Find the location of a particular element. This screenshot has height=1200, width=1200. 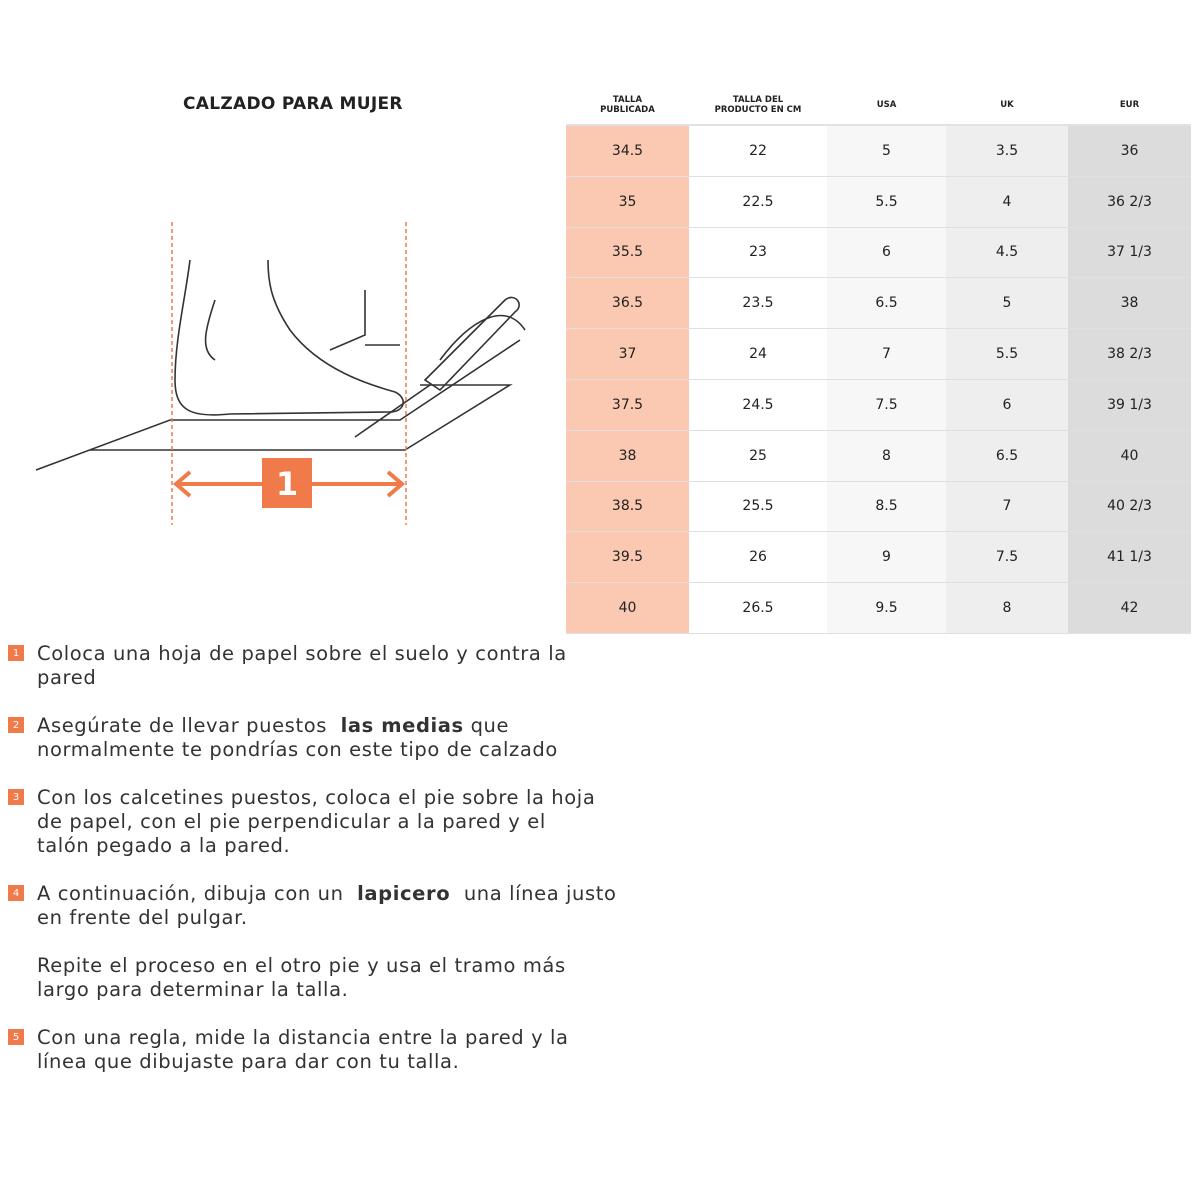

table-cell: 34.5 is located at coordinates (627, 151).